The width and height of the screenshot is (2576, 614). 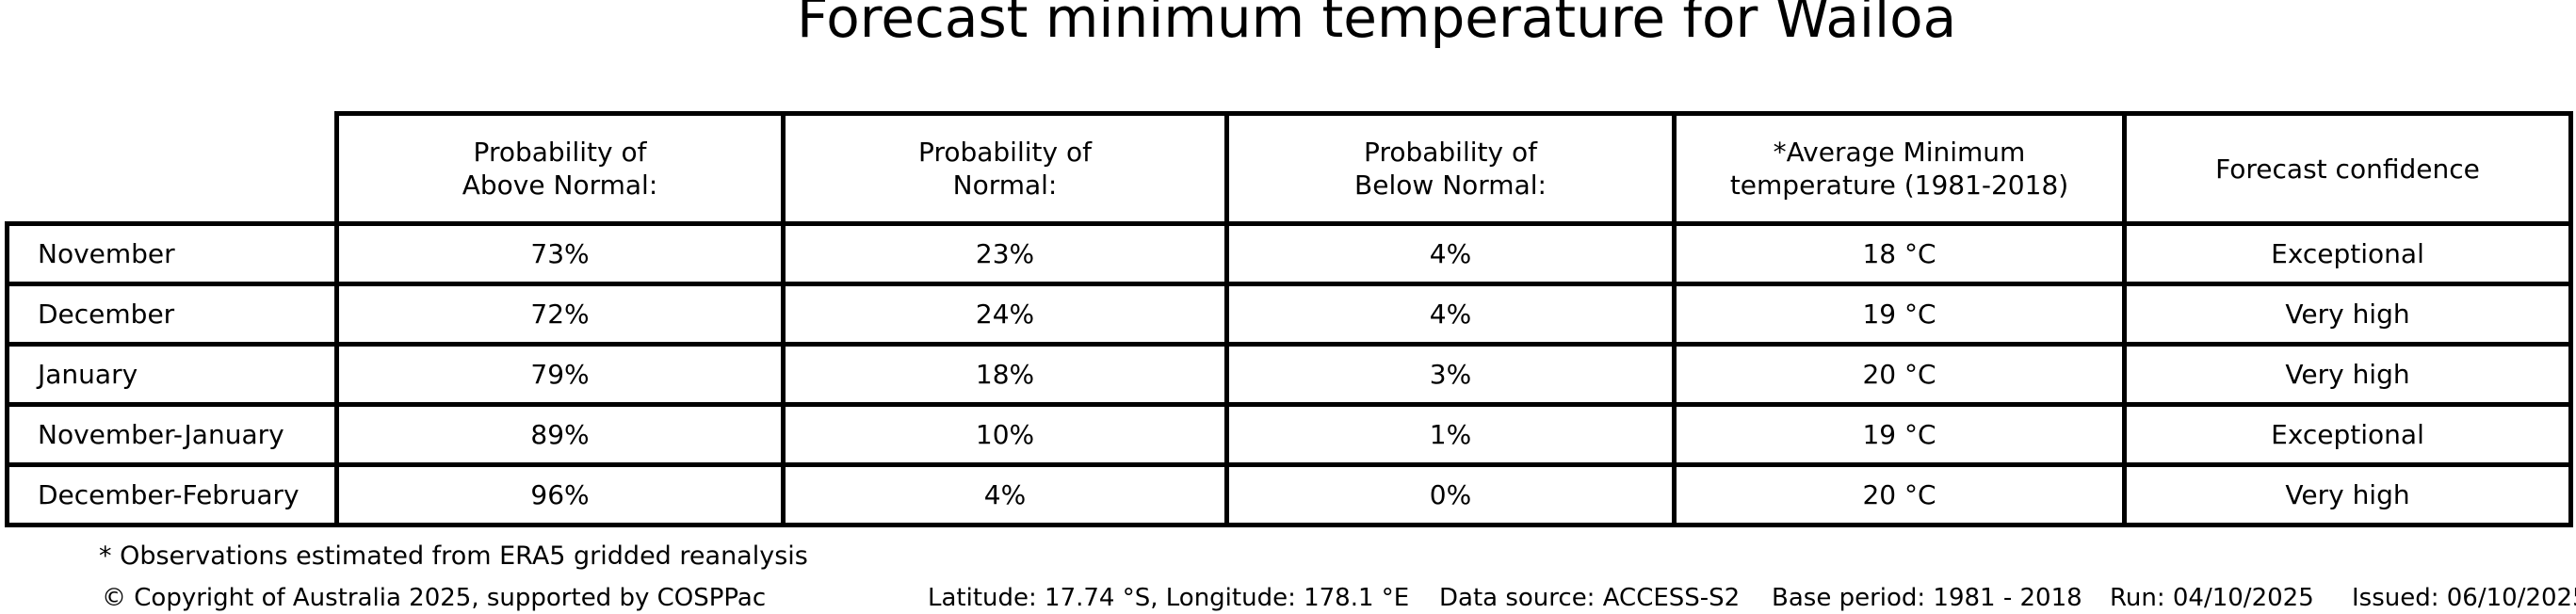 What do you see at coordinates (1005, 315) in the screenshot?
I see `cell-normal: 24%` at bounding box center [1005, 315].